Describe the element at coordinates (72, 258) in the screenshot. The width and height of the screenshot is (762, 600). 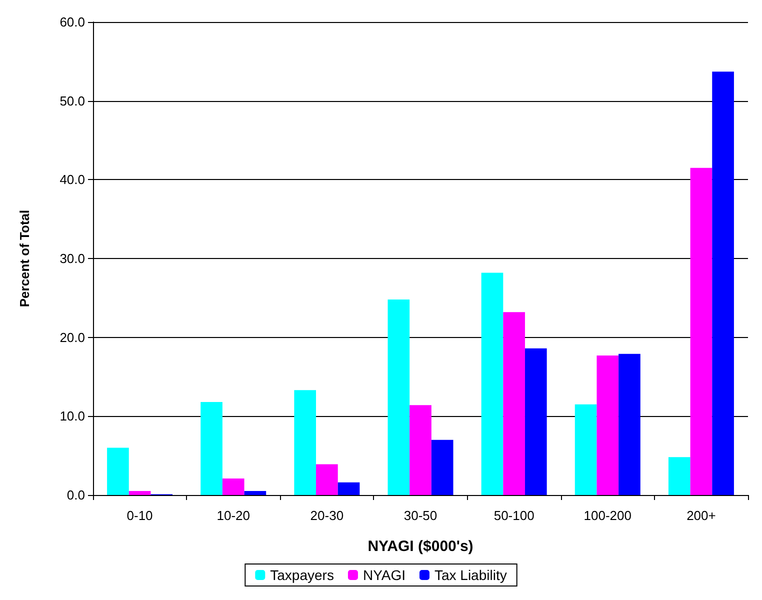
I see `y-tick-label: 30.0` at that location.